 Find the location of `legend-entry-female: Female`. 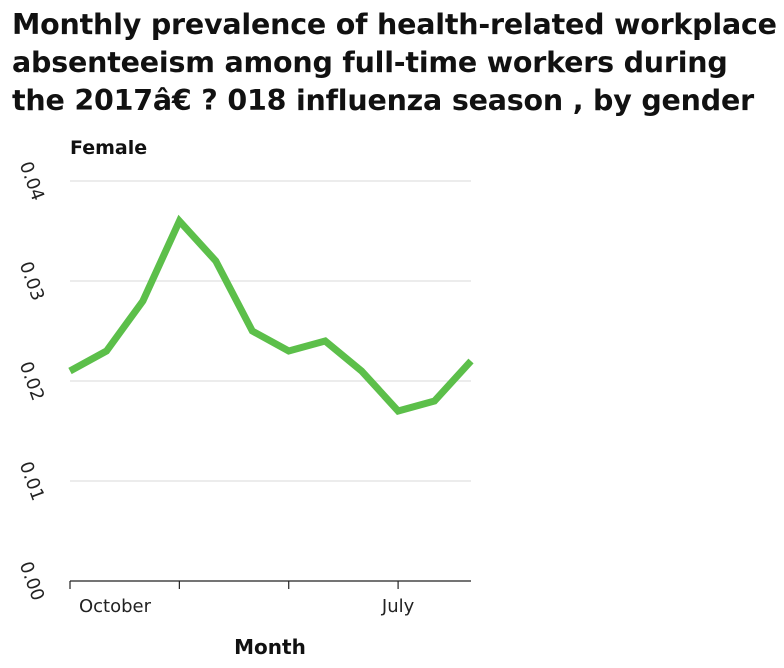

legend-entry-female: Female is located at coordinates (108, 148).